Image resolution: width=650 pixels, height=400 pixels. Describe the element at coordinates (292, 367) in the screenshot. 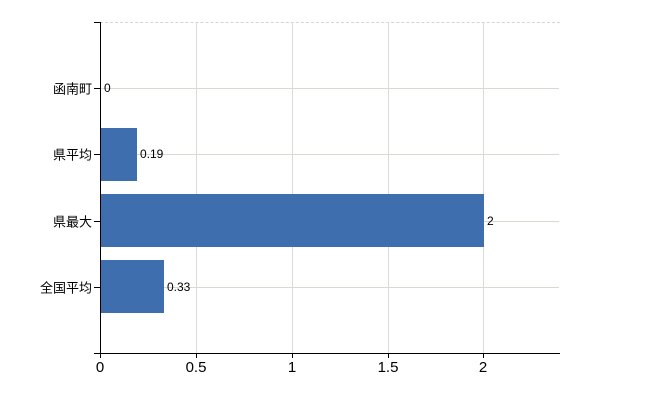

I see `x-axis-tick-label: 1` at that location.